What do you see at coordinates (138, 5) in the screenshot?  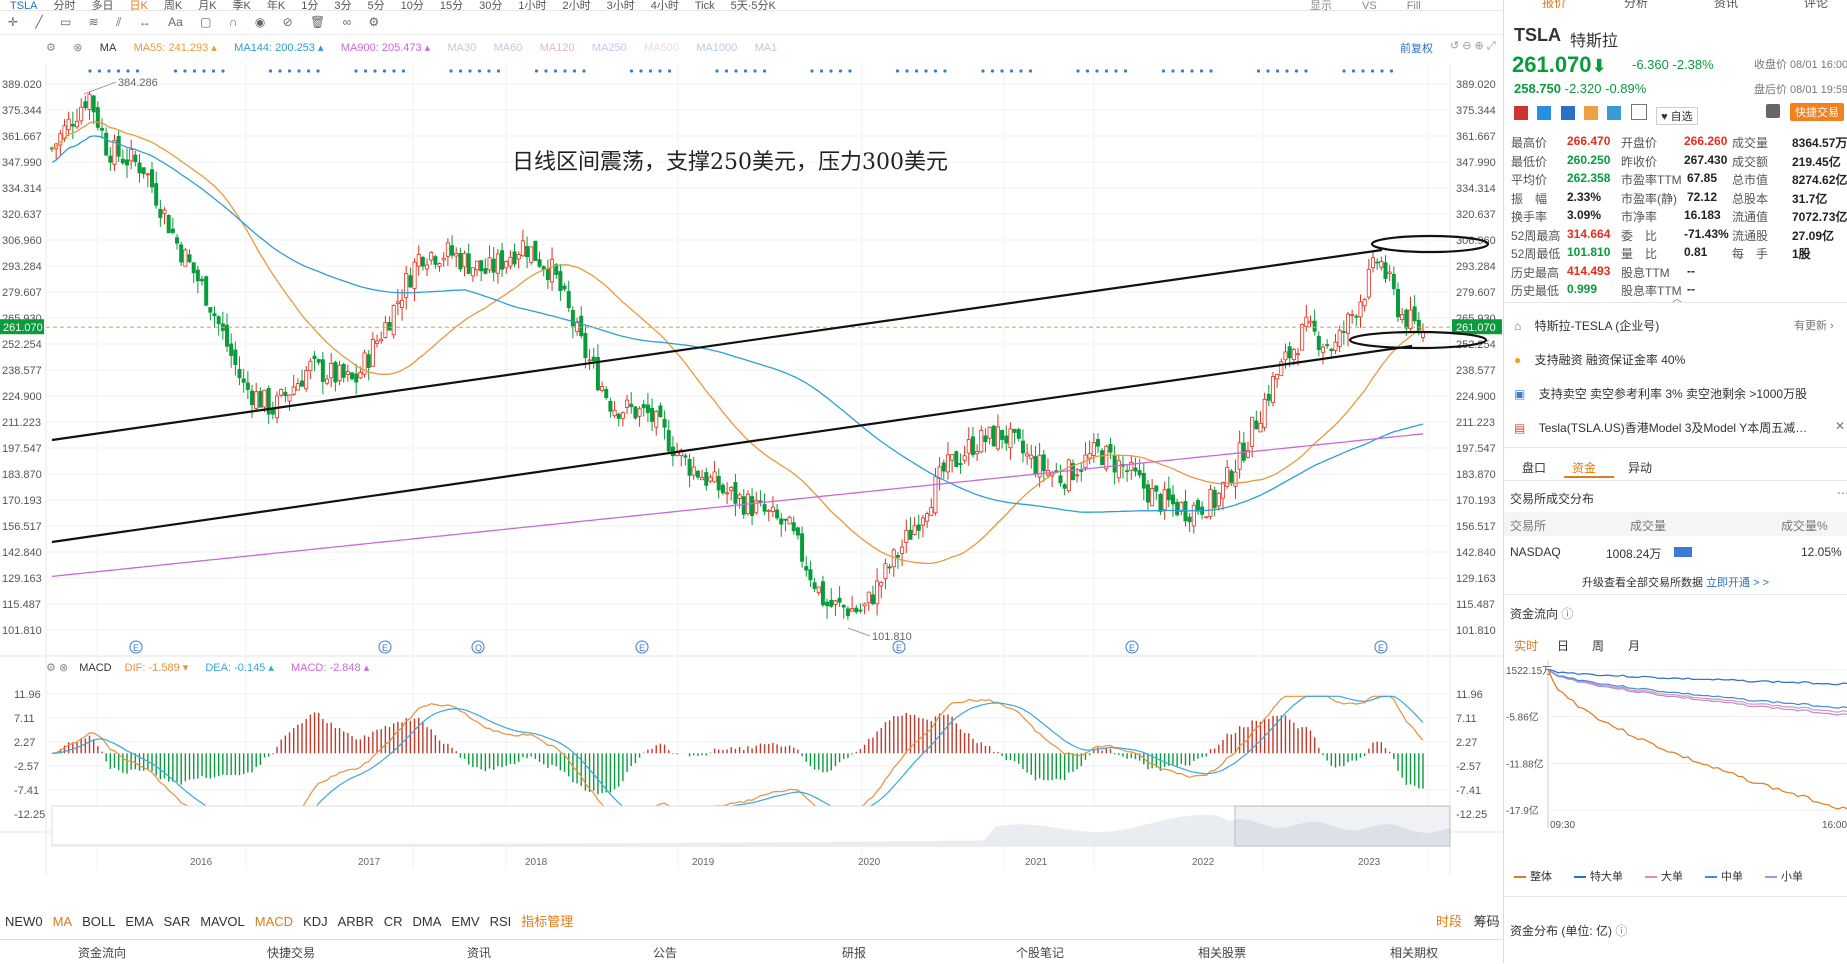 I see `period-tab: 日K` at bounding box center [138, 5].